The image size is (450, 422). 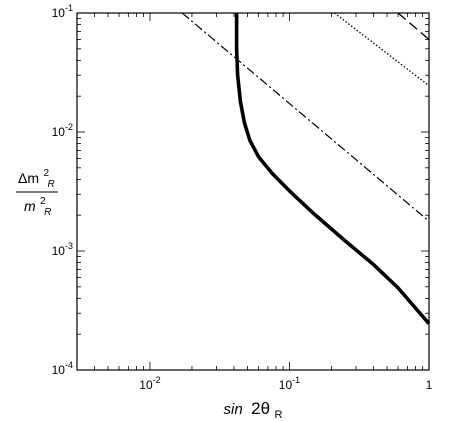 I want to click on x-tick-label-1: 10⁻¹, so click(x=289, y=383).